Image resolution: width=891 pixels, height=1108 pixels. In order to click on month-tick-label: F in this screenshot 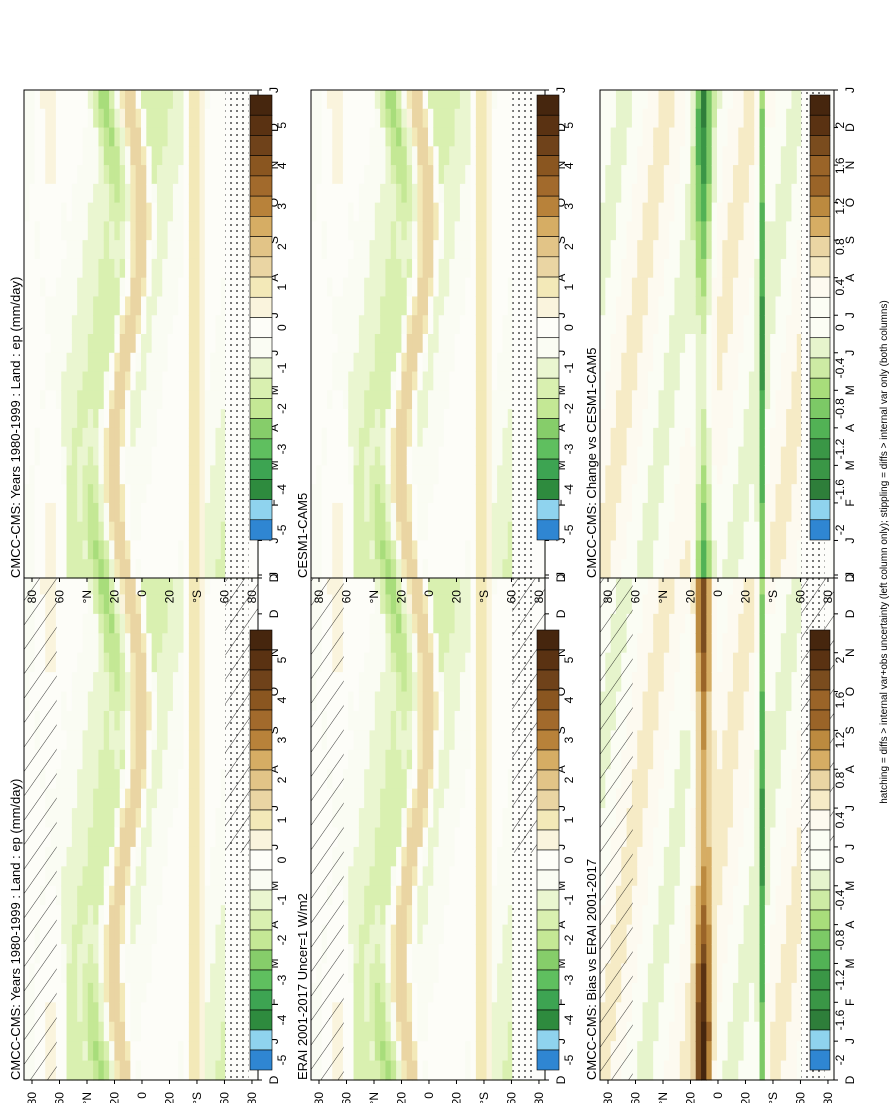, I will do `click(850, 1002)`.